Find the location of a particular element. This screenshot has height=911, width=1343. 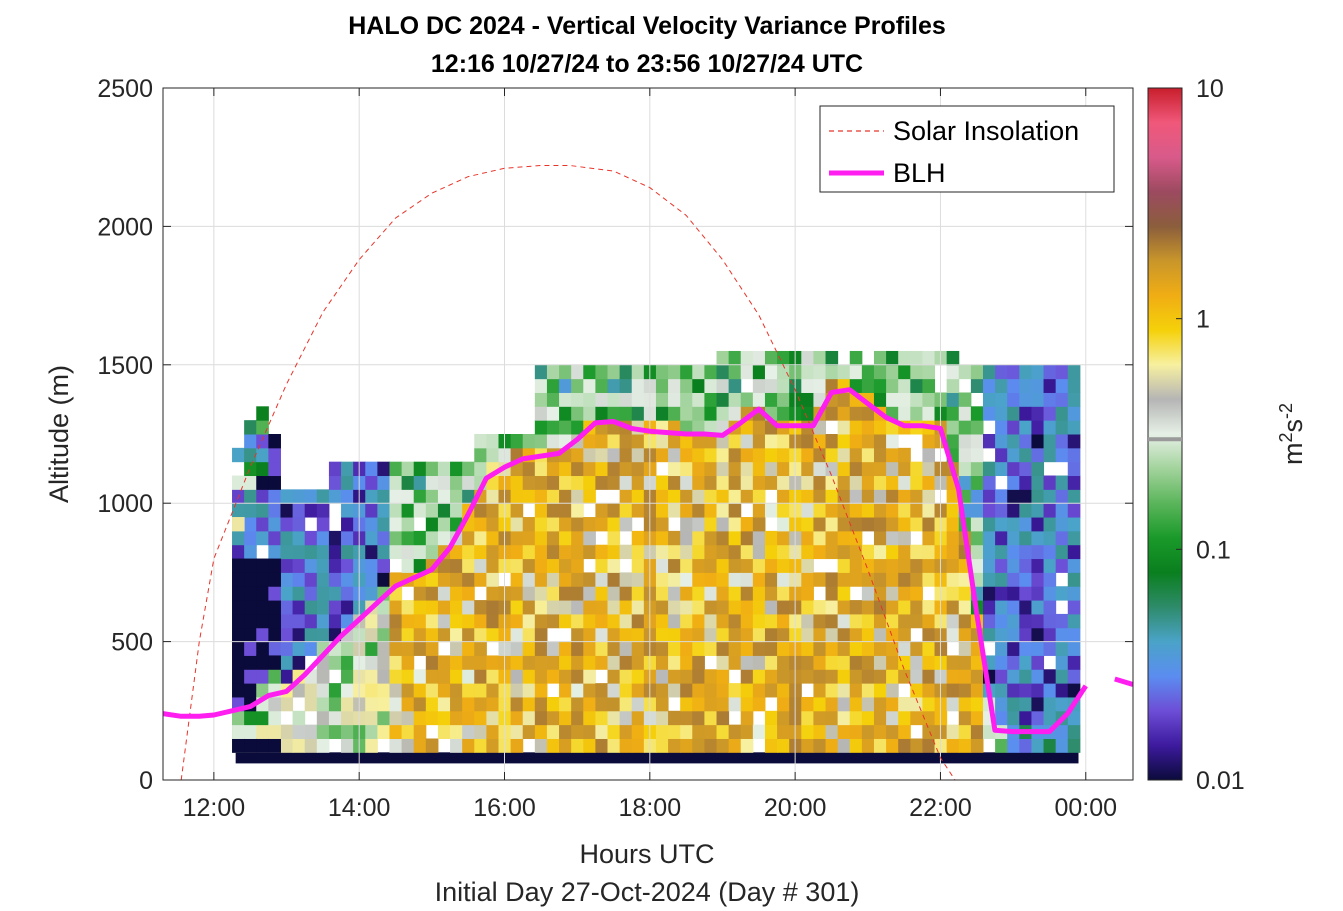

colorbar-tick-label: 1 is located at coordinates (1203, 320).